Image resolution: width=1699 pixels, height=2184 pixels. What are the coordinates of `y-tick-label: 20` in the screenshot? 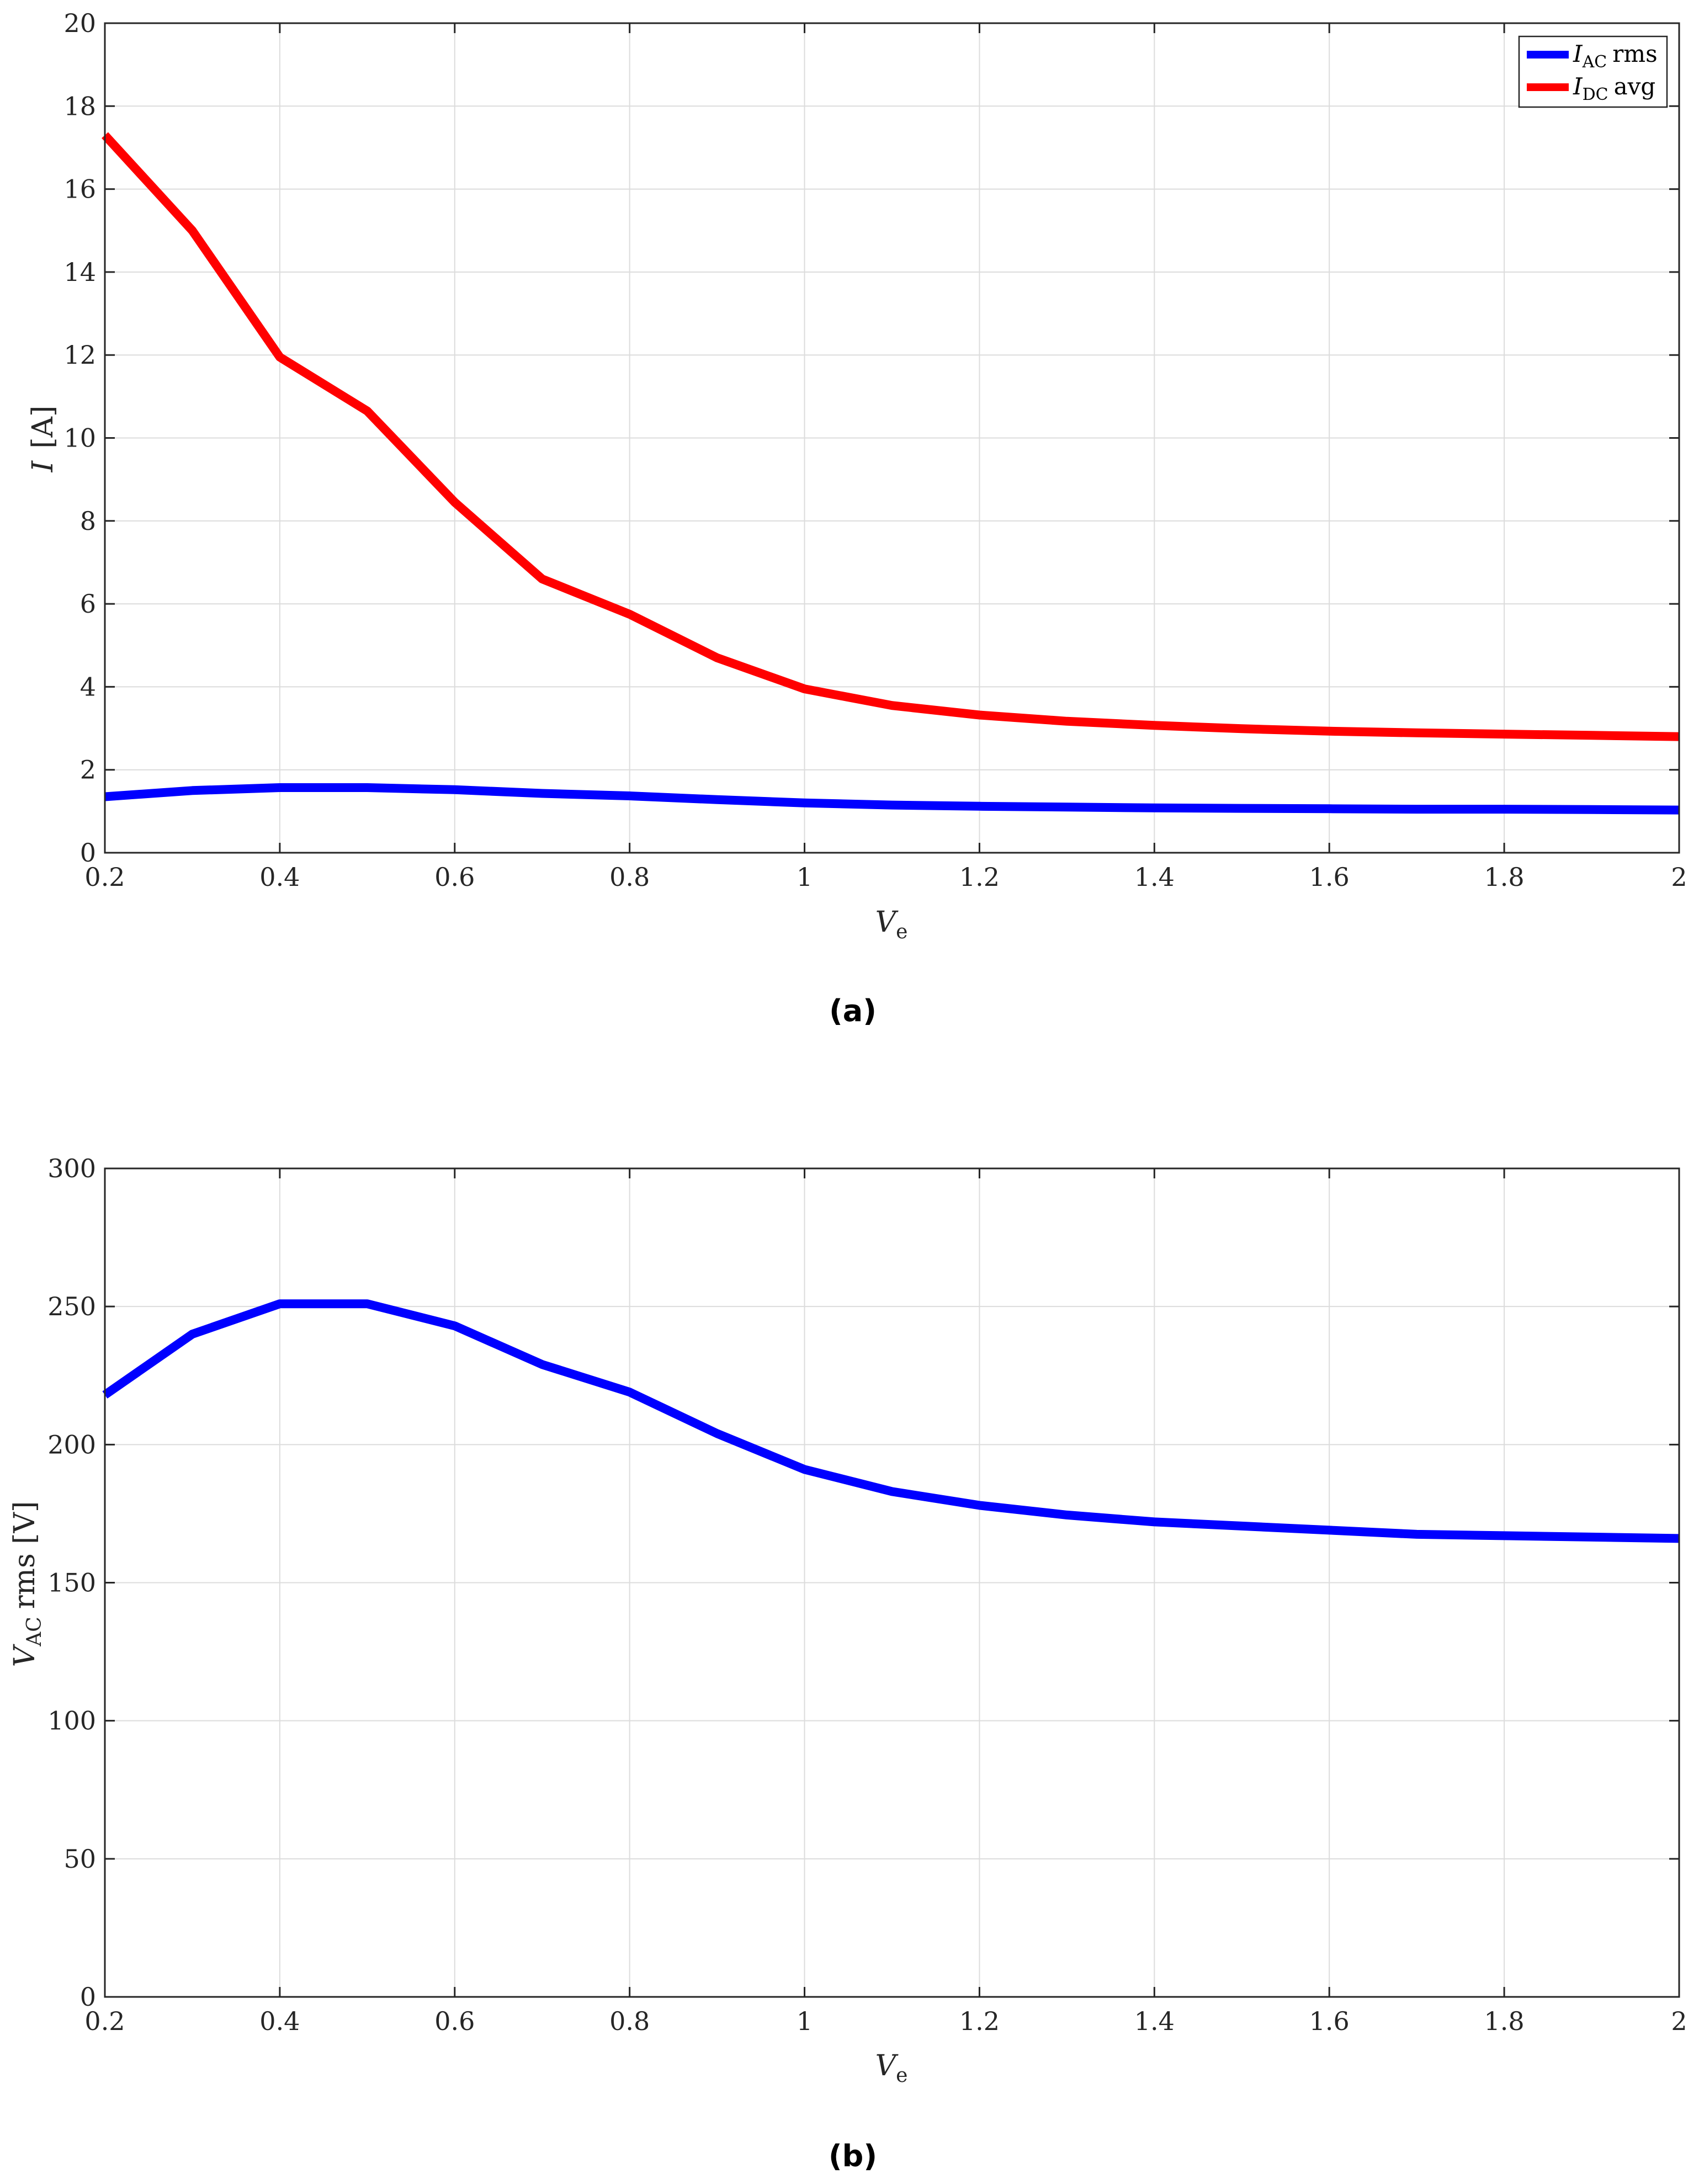 It's located at (79, 23).